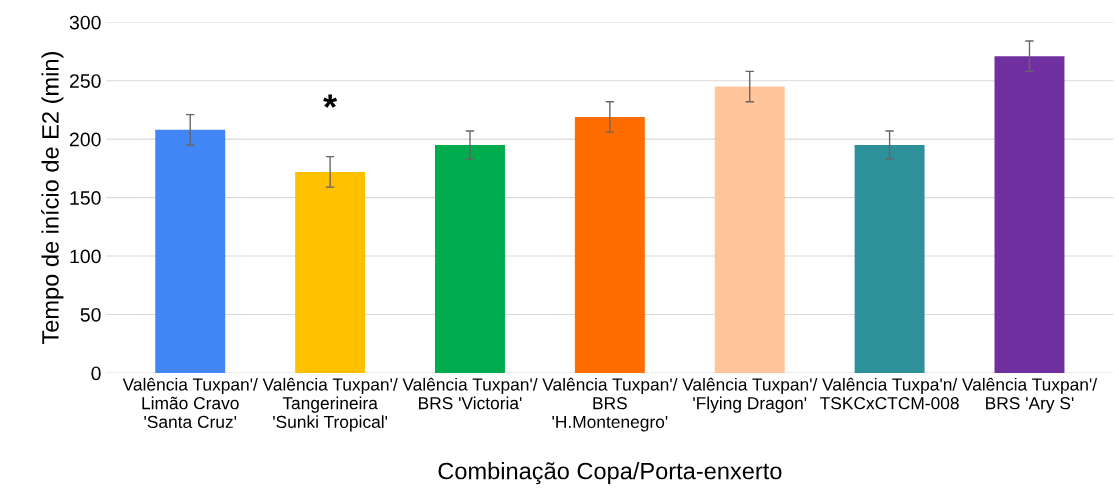 The height and width of the screenshot is (494, 1119). Describe the element at coordinates (96, 373) in the screenshot. I see `y-tick-label: 0` at that location.